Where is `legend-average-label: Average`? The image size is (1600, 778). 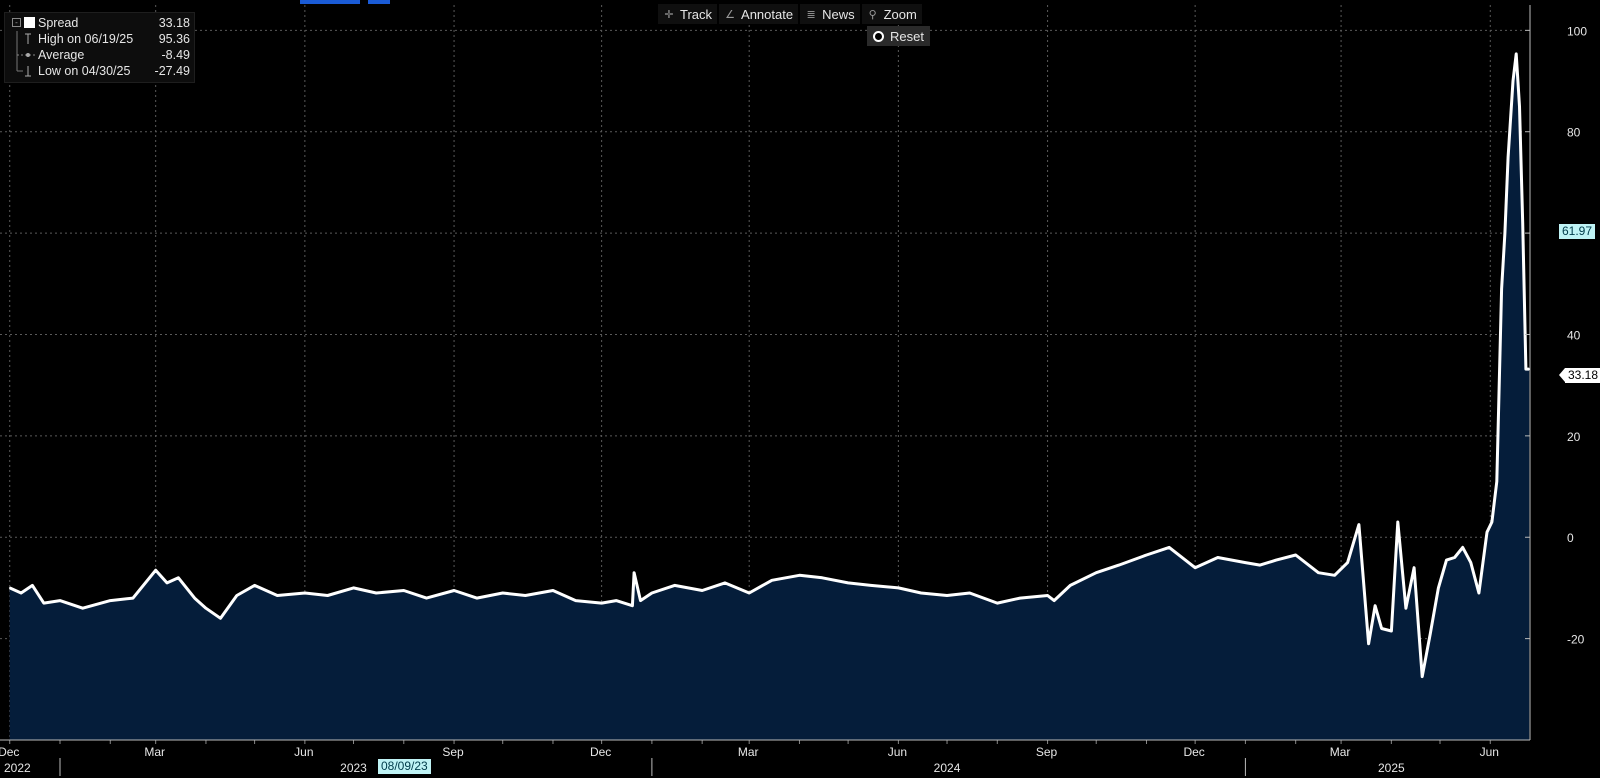
legend-average-label: Average is located at coordinates (61, 55).